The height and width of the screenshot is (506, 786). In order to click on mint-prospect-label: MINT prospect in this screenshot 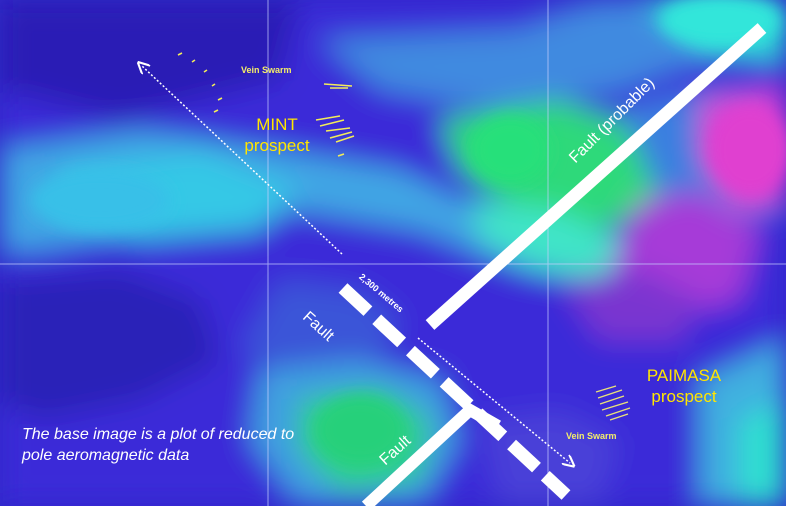, I will do `click(277, 135)`.